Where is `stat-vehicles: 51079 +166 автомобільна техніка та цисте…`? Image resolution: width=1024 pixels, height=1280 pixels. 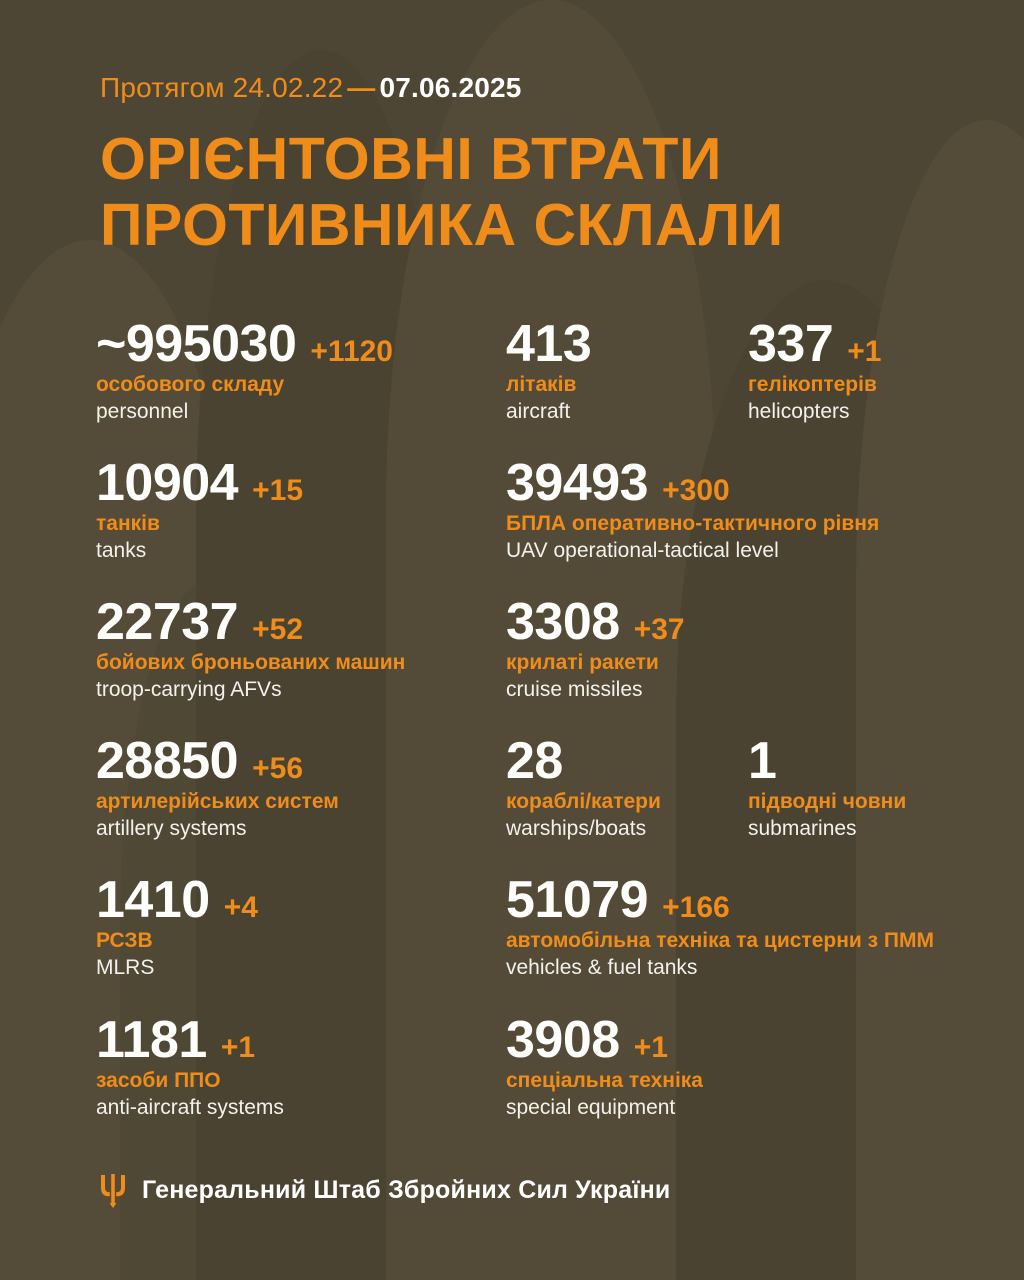
stat-vehicles: 51079 +166 автомобільна техніка та цисте… is located at coordinates (720, 928).